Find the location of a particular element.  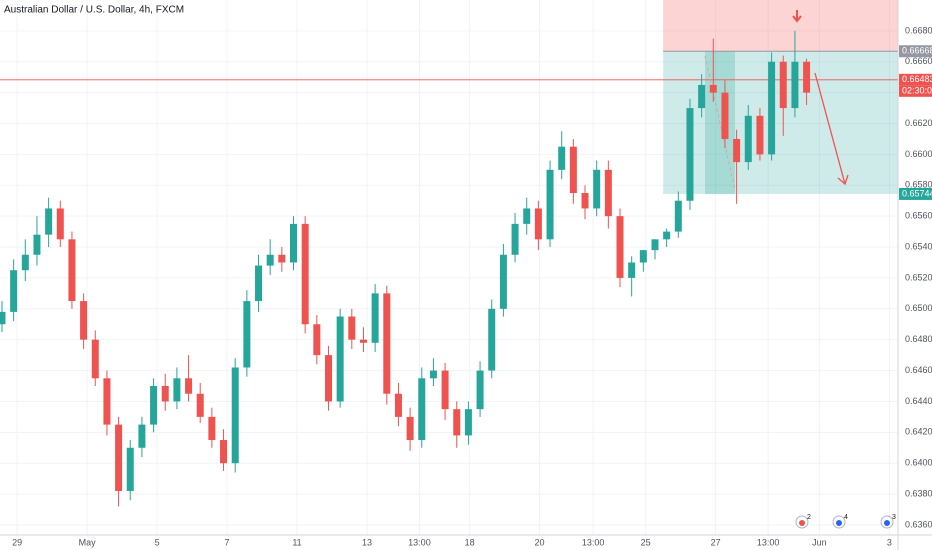

x-tick-label: 20 is located at coordinates (540, 542).